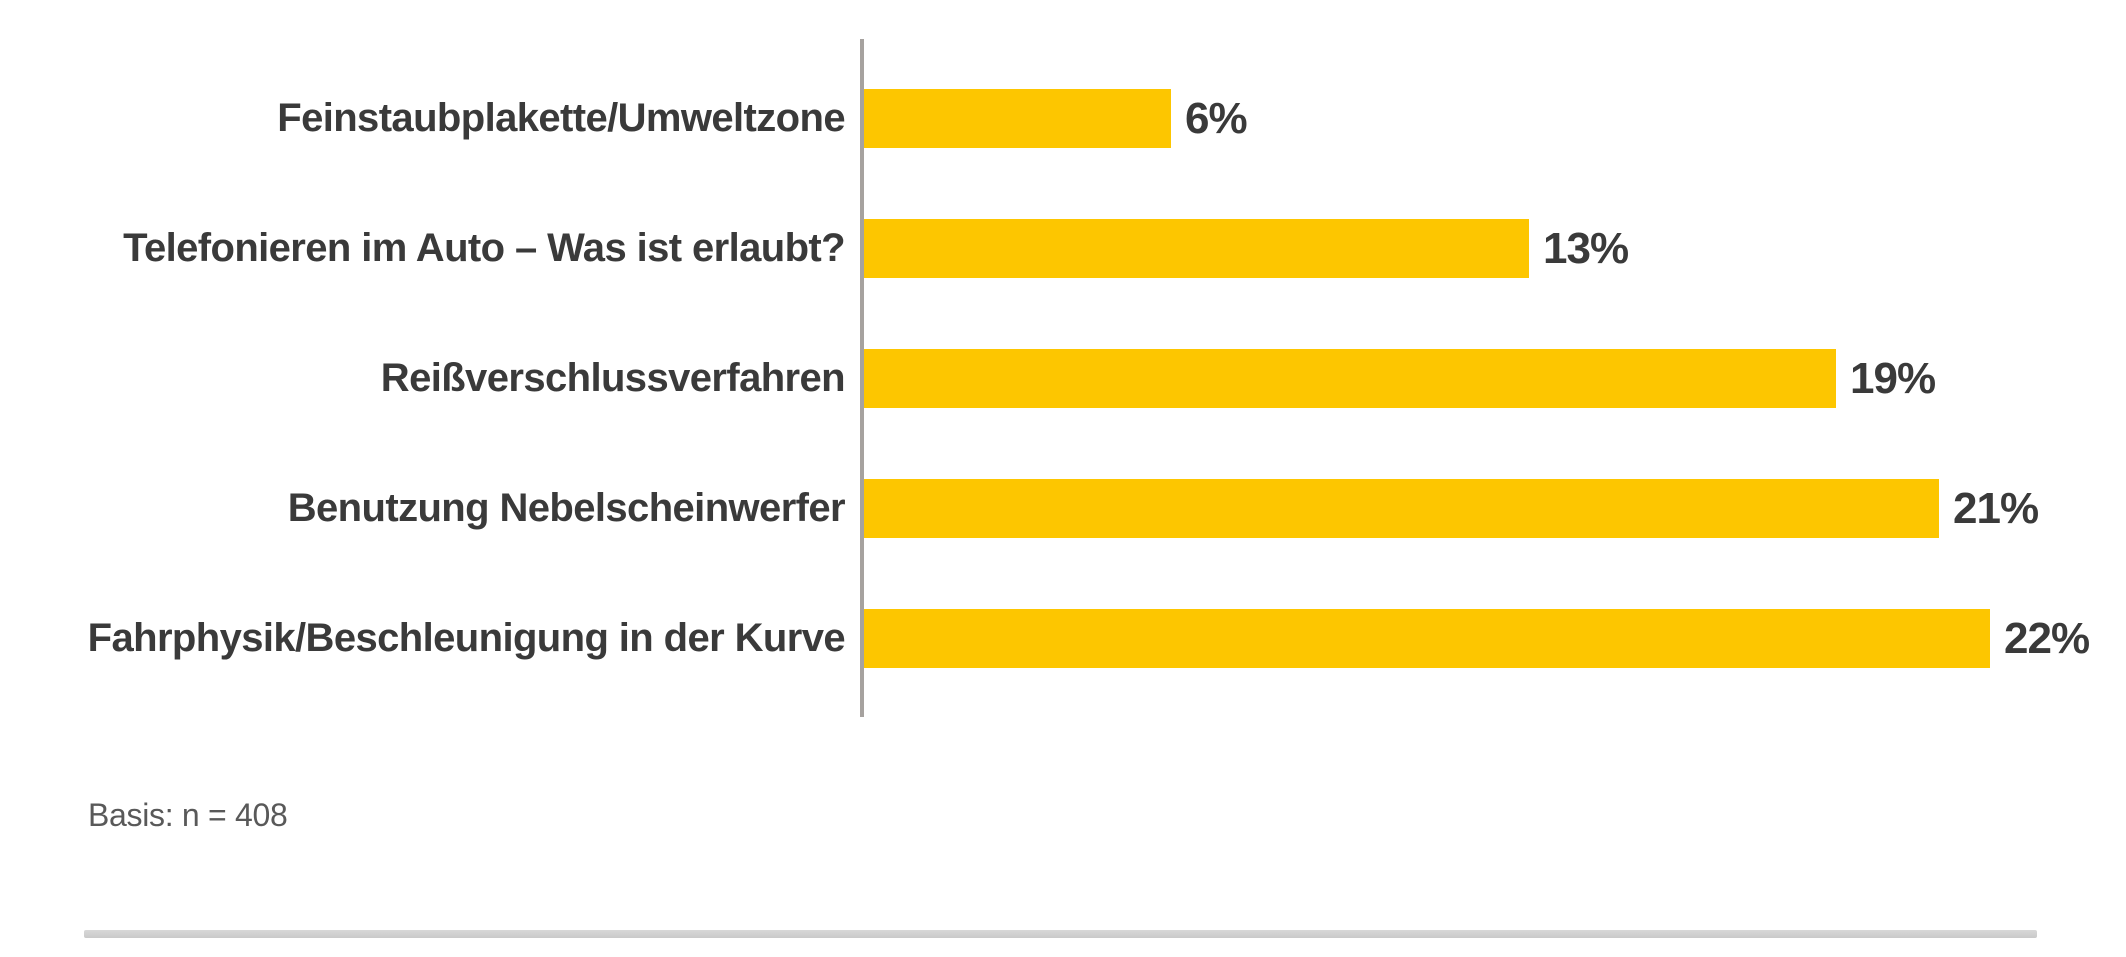 This screenshot has height=957, width=2126. Describe the element at coordinates (1996, 508) in the screenshot. I see `value-label: 21%` at that location.